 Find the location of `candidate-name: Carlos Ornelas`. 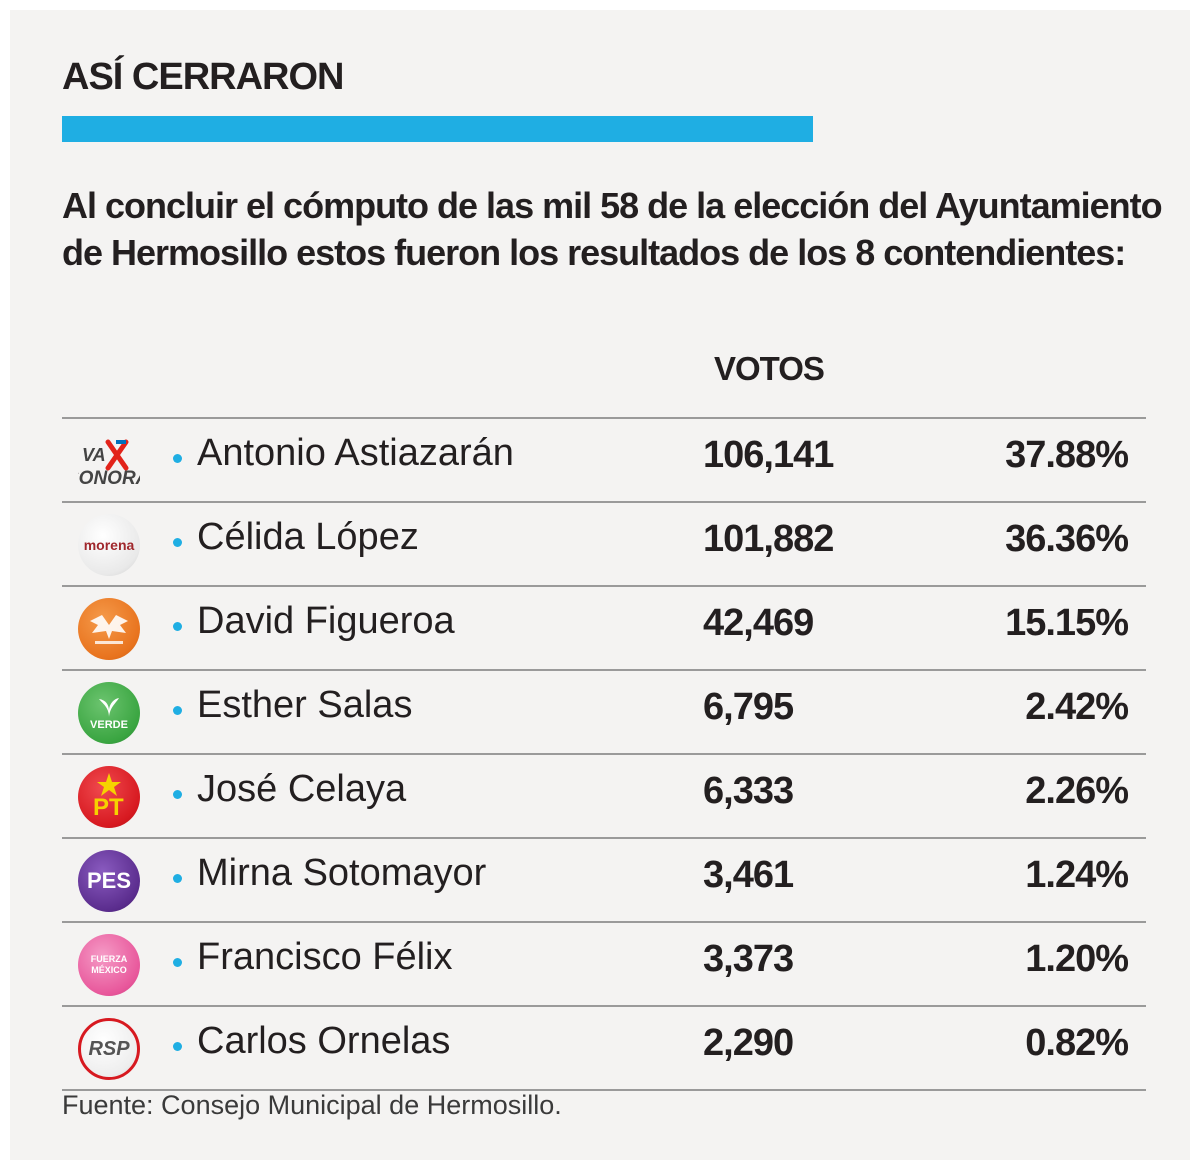

candidate-name: Carlos Ornelas is located at coordinates (324, 1041).